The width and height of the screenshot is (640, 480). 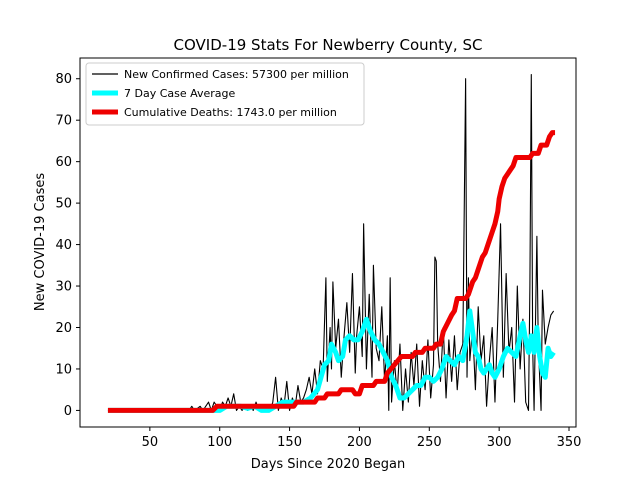 I want to click on y-axis: 0 10 20 30 40 50 60 70 80, so click(x=67, y=245).